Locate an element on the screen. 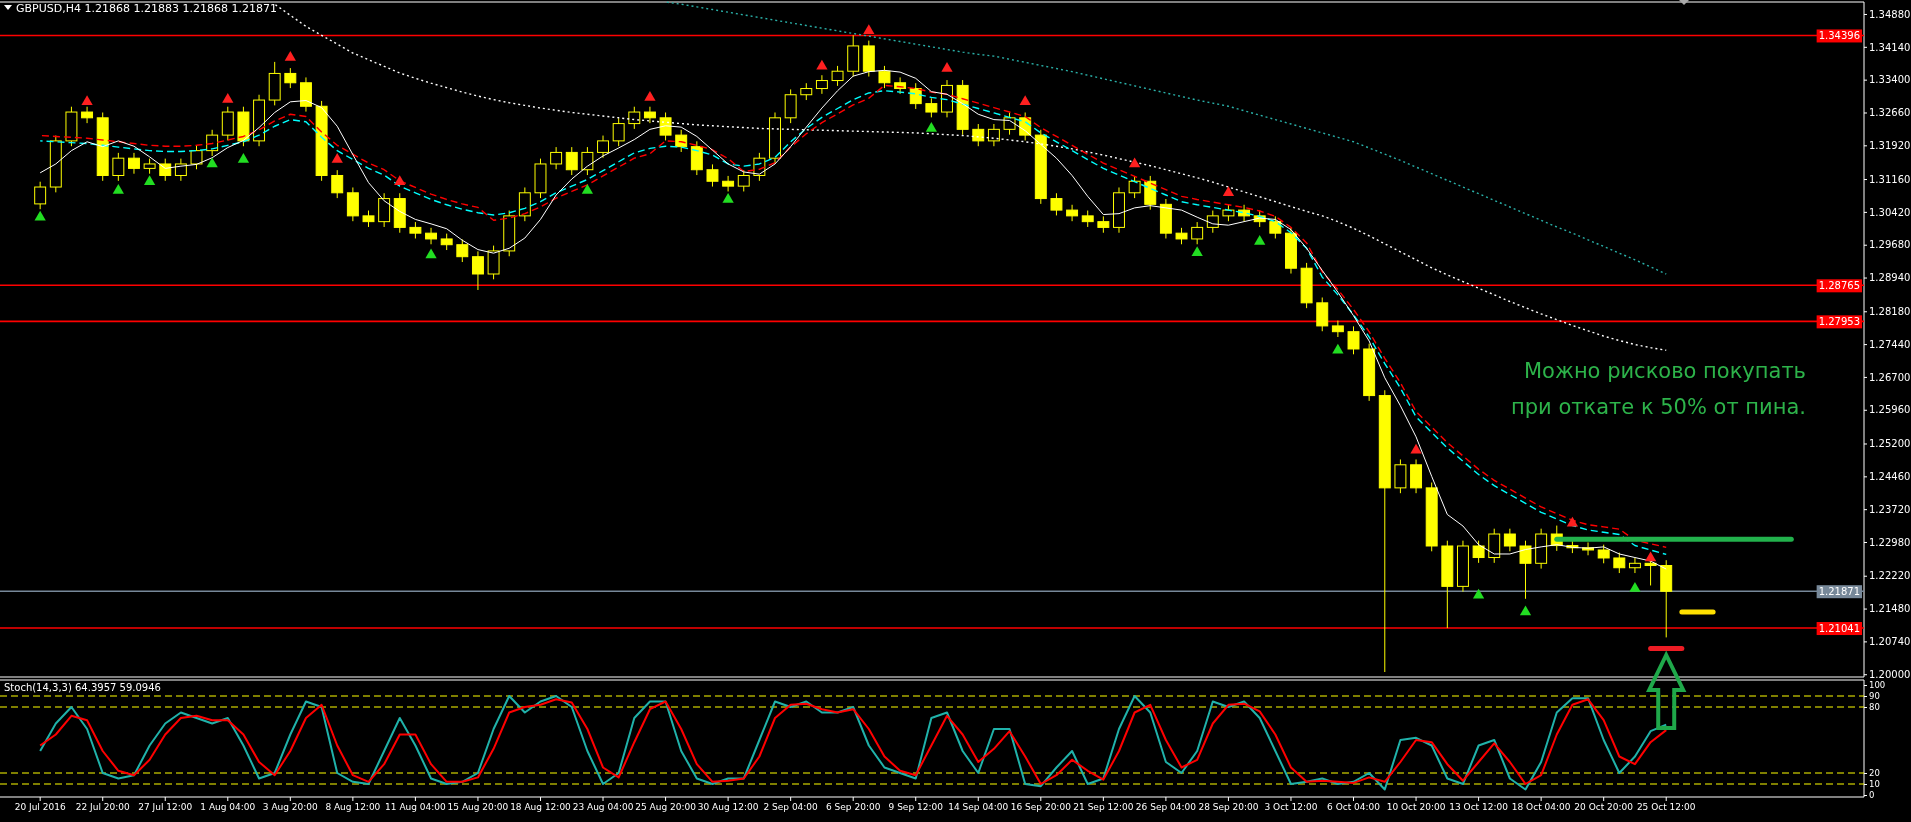 The image size is (1911, 822). y-tick-label: 80 is located at coordinates (1874, 707).